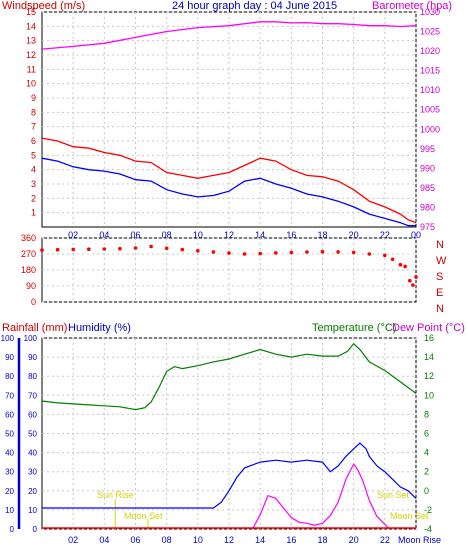 The width and height of the screenshot is (468, 555). Describe the element at coordinates (43, 6) in the screenshot. I see `windspeed-axis-title: Windspeed (m/s)` at that location.